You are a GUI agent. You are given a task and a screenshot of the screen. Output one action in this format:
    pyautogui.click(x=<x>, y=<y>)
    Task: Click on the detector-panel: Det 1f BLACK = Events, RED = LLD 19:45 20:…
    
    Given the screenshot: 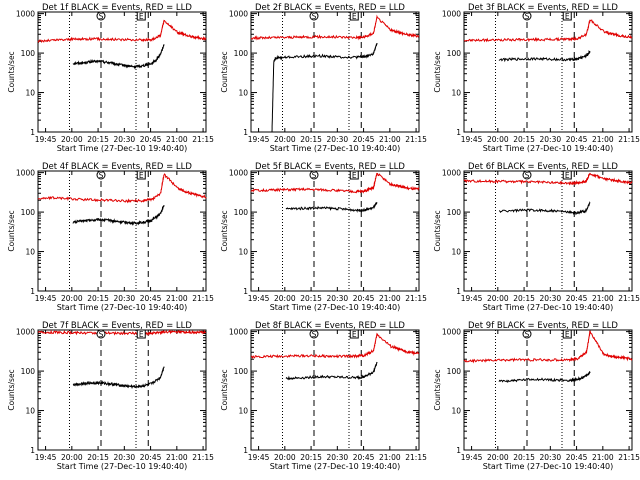 What is the action you would take?
    pyautogui.click(x=110, y=78)
    